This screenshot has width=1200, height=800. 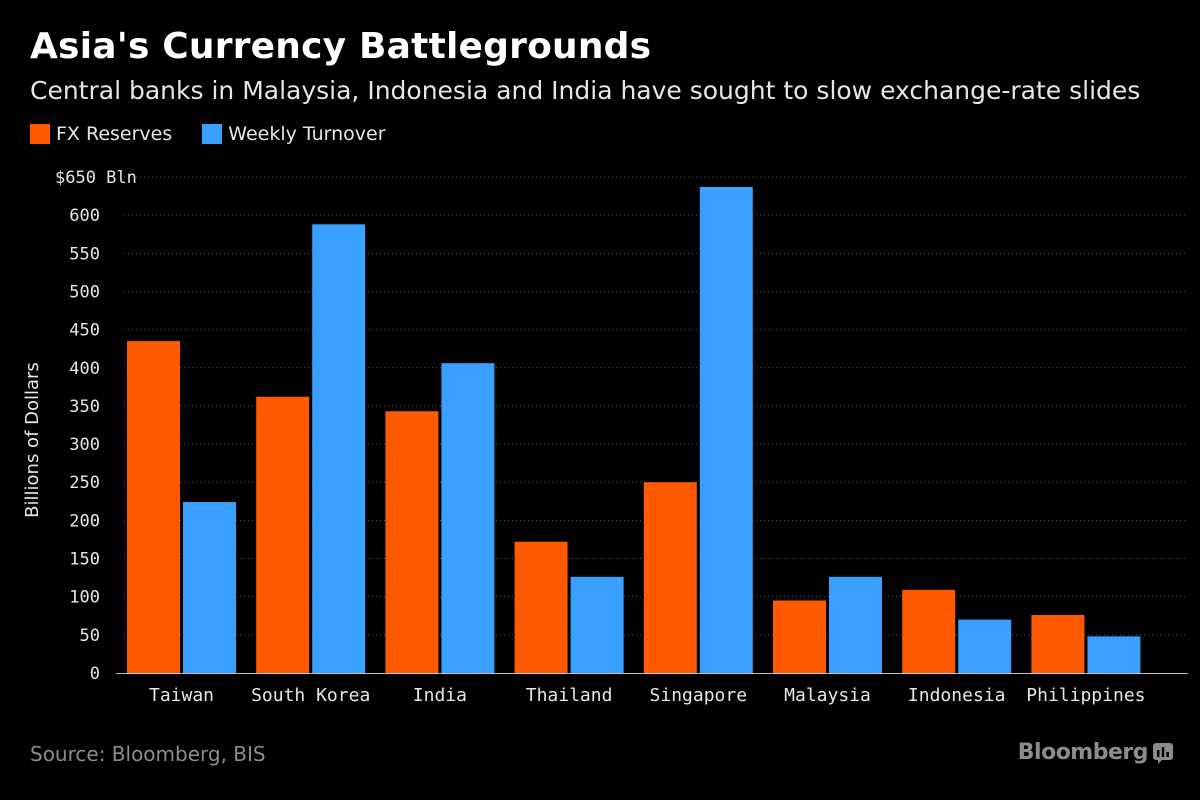 I want to click on bar-weekly-turnover-philippines, so click(x=1114, y=654).